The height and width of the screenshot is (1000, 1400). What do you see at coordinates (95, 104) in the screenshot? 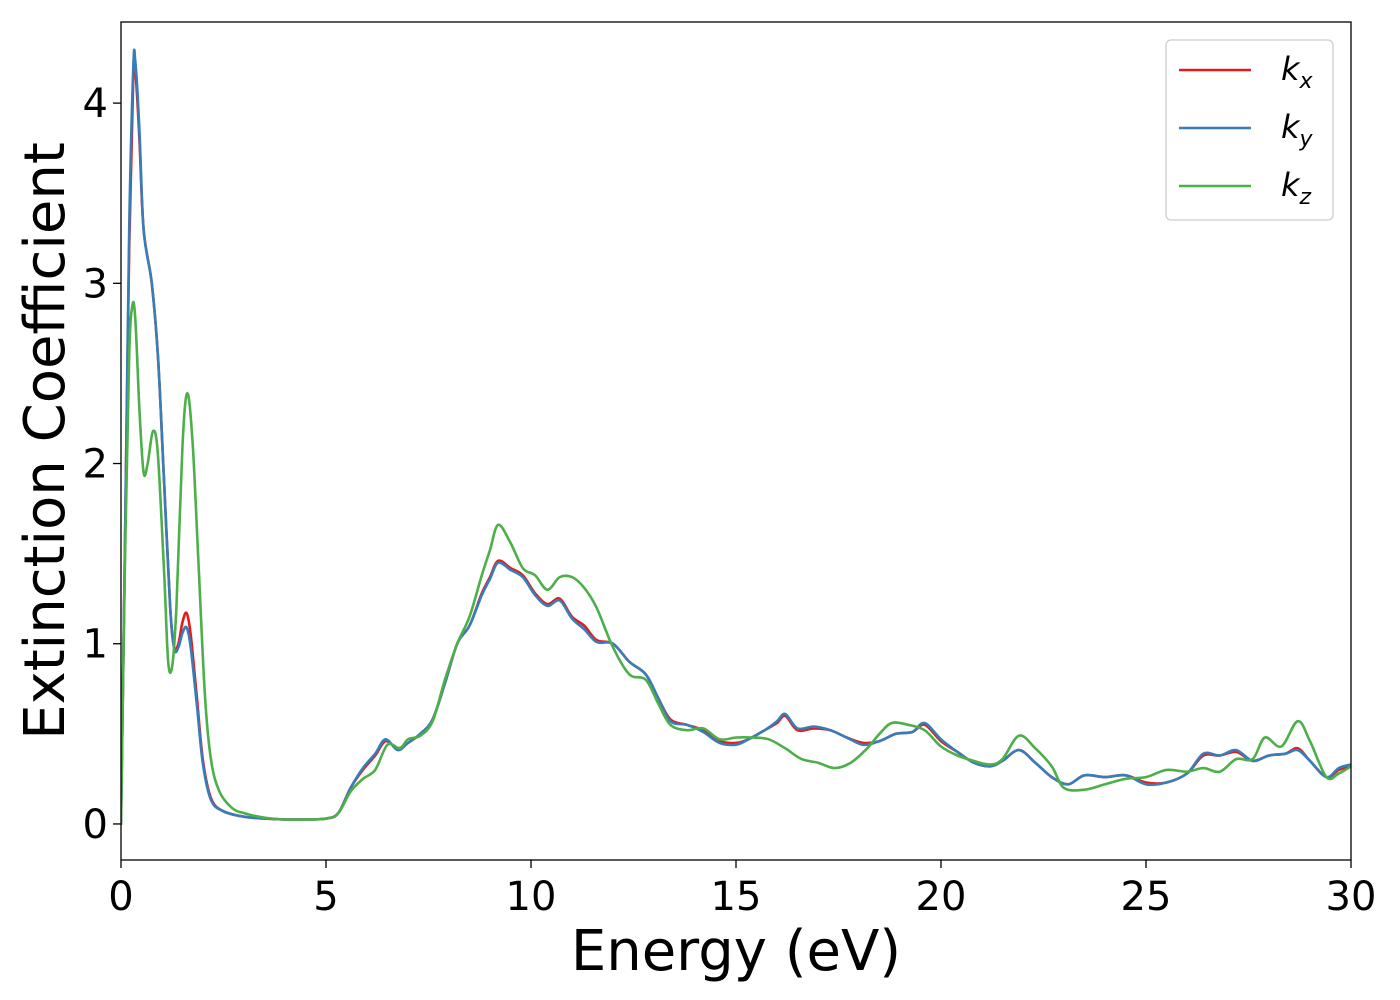
I see `y-tick-label: 4` at bounding box center [95, 104].